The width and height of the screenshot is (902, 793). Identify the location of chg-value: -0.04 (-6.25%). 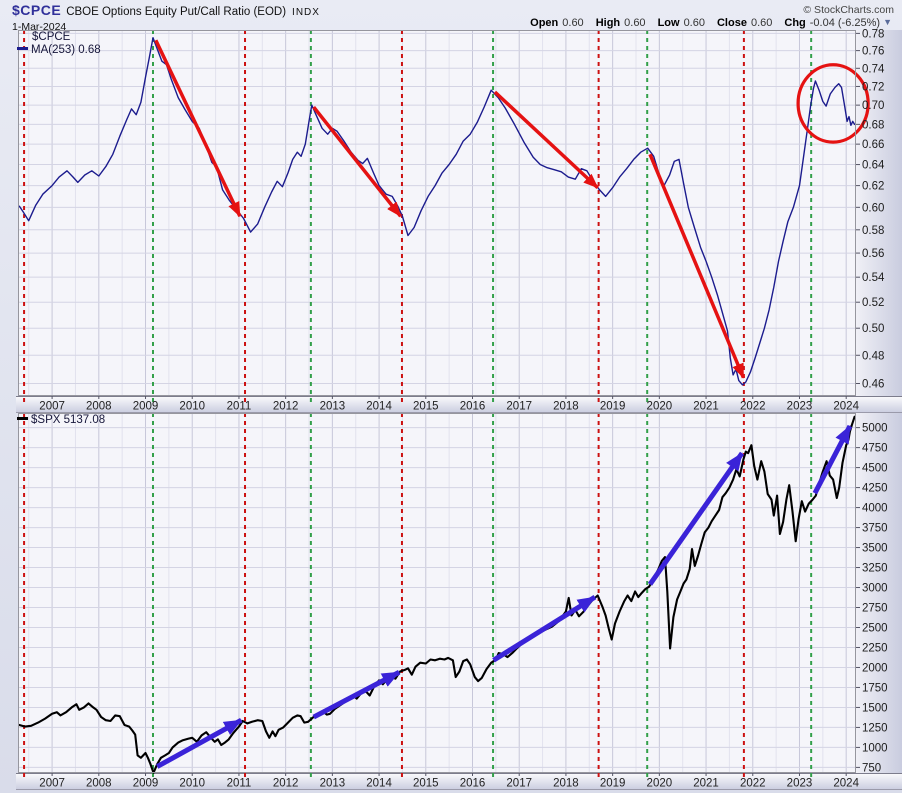
(845, 23).